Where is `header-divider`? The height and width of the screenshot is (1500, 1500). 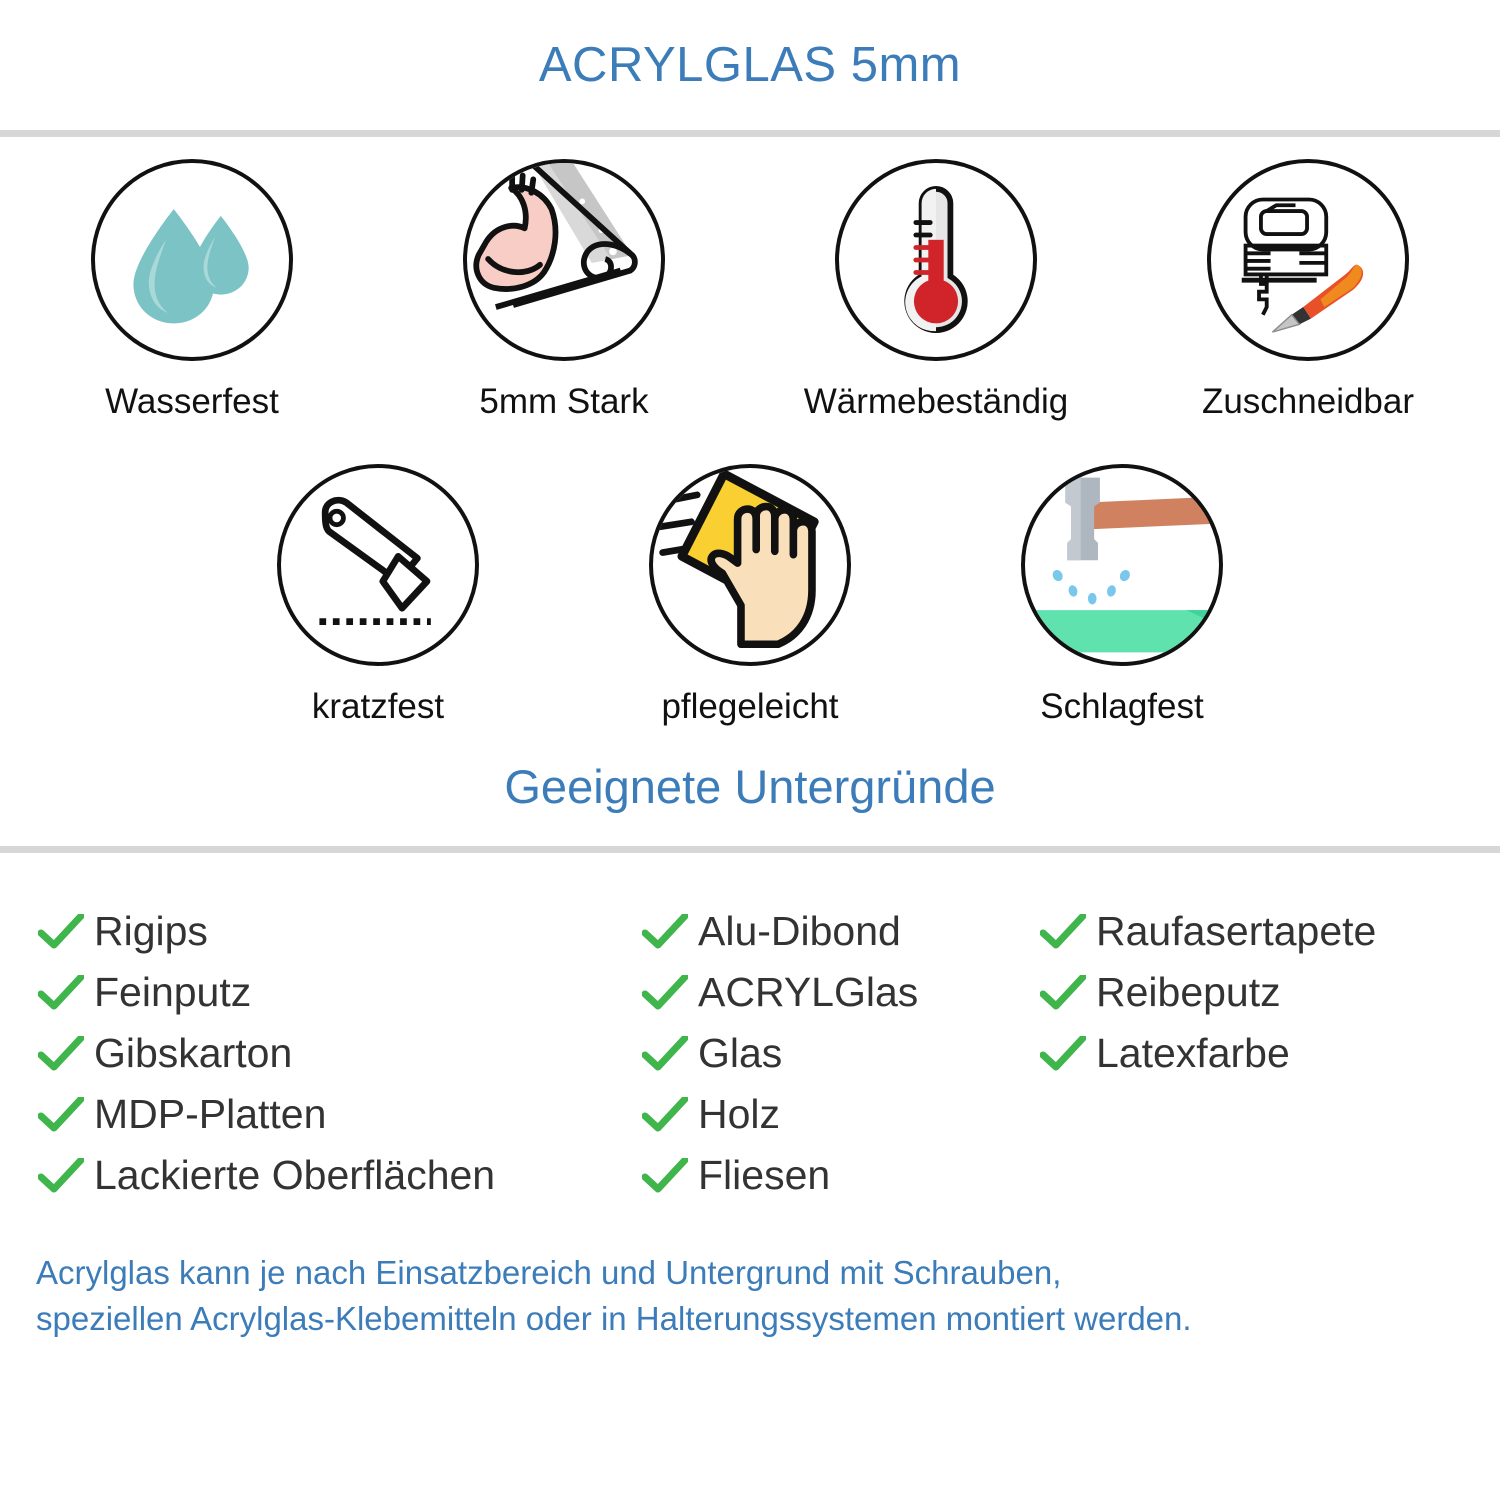
header-divider is located at coordinates (750, 133).